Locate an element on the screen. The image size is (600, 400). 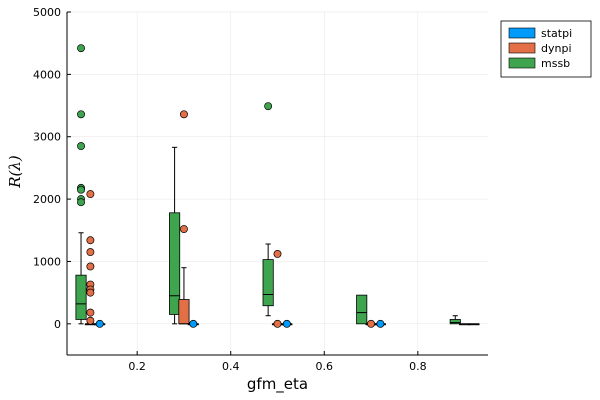
y-axis-title-arg: λ is located at coordinates (15, 166).